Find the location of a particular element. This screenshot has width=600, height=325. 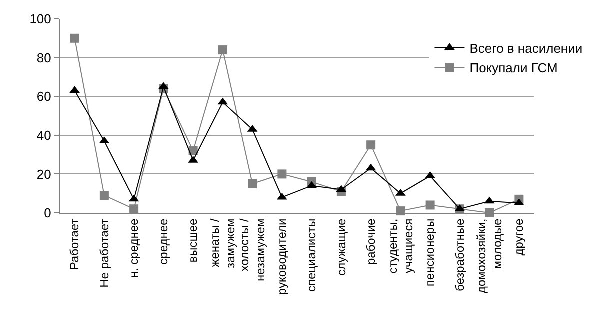

x-tick-label: пенсионеры is located at coordinates (430, 252).